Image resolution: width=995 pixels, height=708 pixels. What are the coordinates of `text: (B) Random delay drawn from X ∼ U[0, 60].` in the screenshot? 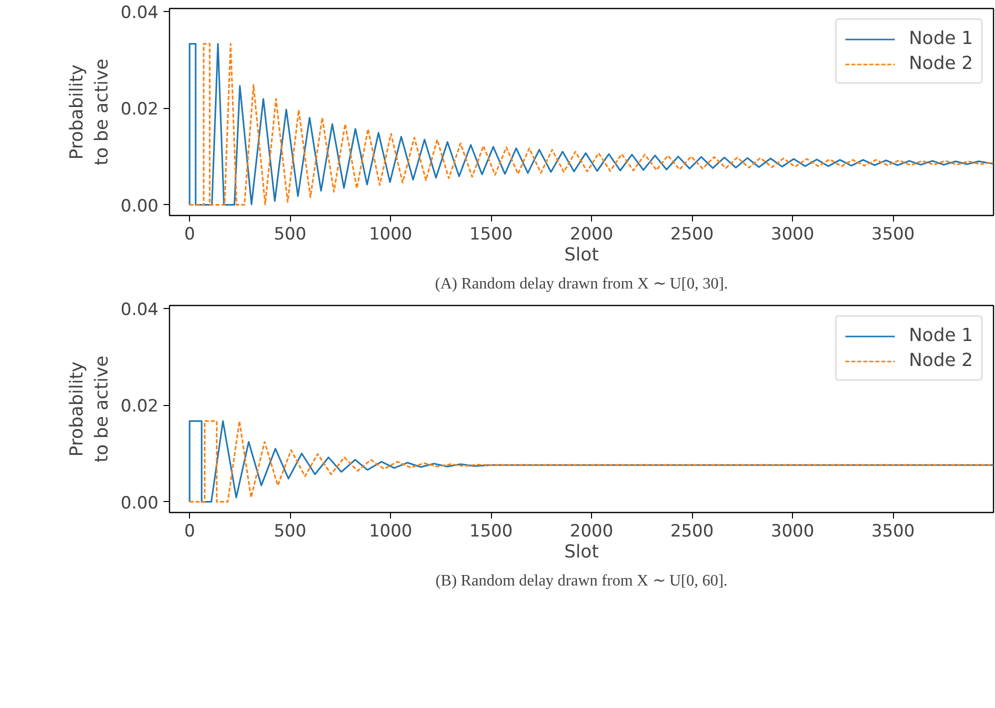 It's located at (581, 581).